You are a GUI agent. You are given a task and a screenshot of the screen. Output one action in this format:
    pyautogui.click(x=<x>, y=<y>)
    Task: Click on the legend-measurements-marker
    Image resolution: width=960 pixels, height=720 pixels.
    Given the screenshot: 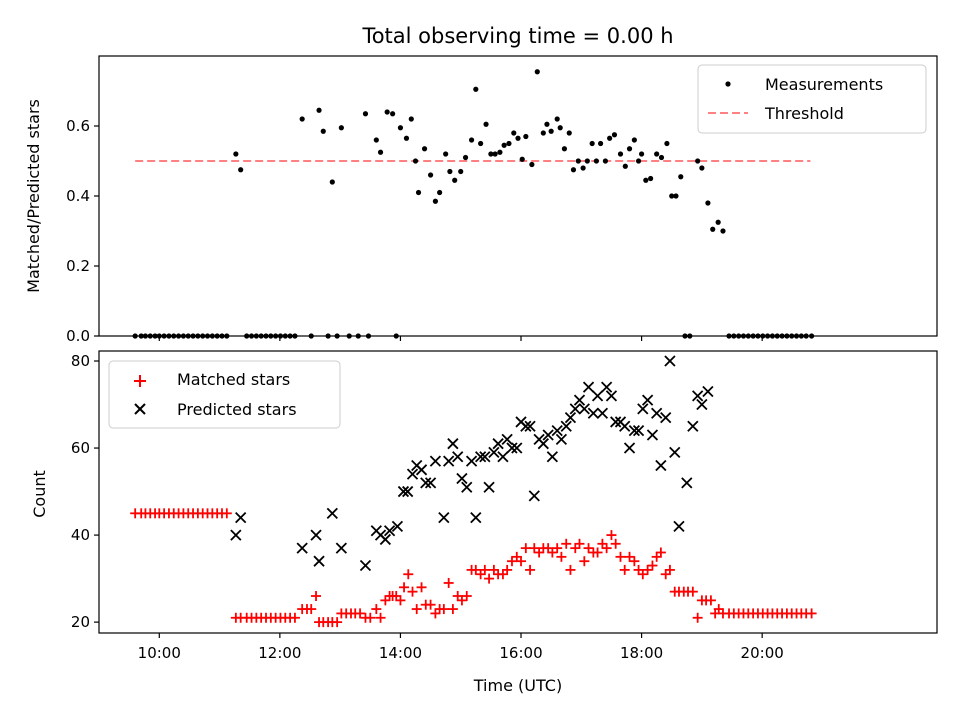 What is the action you would take?
    pyautogui.click(x=728, y=84)
    